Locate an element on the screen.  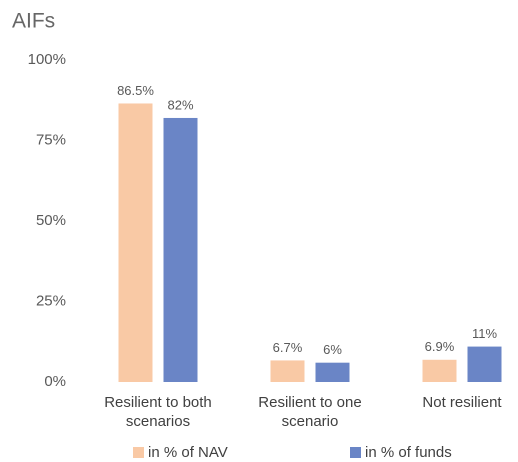
data-label: 6.7% is located at coordinates (288, 347).